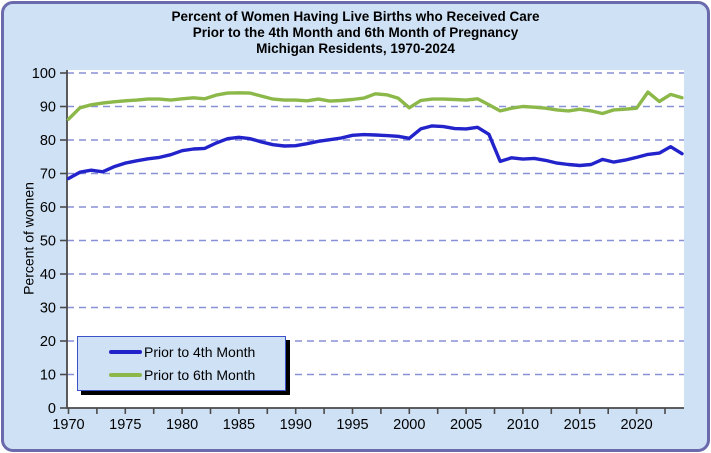 The image size is (711, 453). Describe the element at coordinates (48, 175) in the screenshot. I see `svg-text: 70` at that location.